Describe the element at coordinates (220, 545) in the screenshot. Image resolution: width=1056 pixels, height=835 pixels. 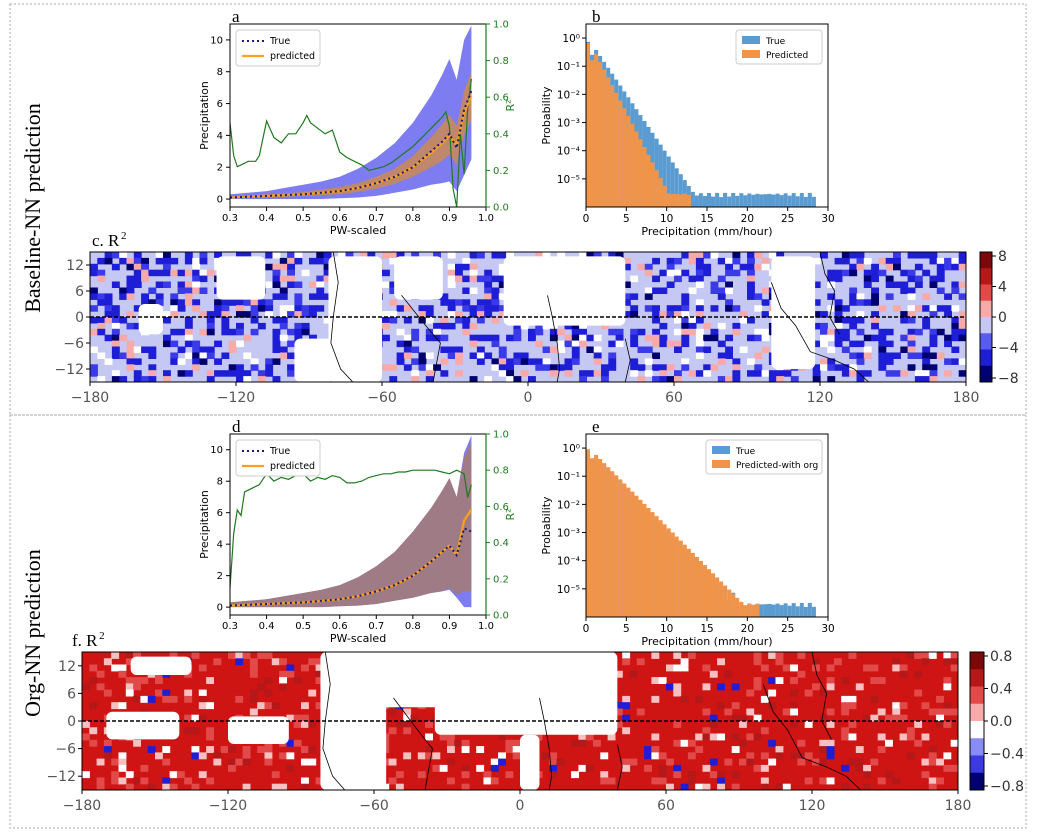
I see `panel-d-ytick-label: 4` at that location.